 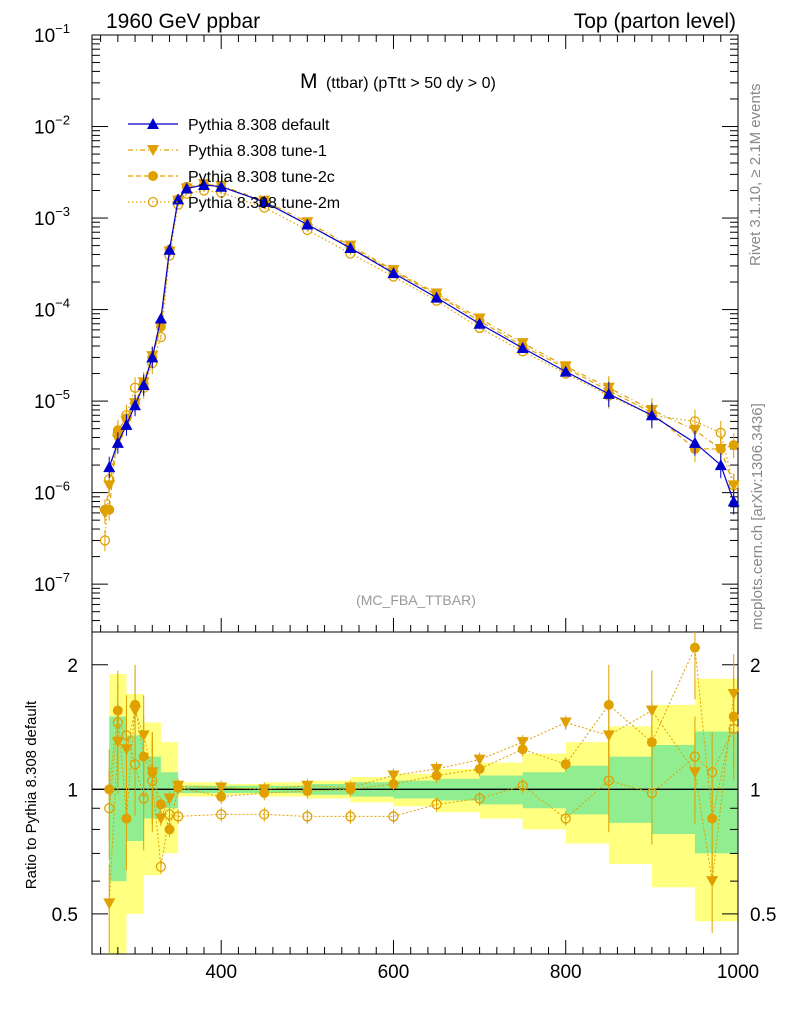 What do you see at coordinates (257, 151) in the screenshot?
I see `legend-label: Pythia 8.308 tune-1` at bounding box center [257, 151].